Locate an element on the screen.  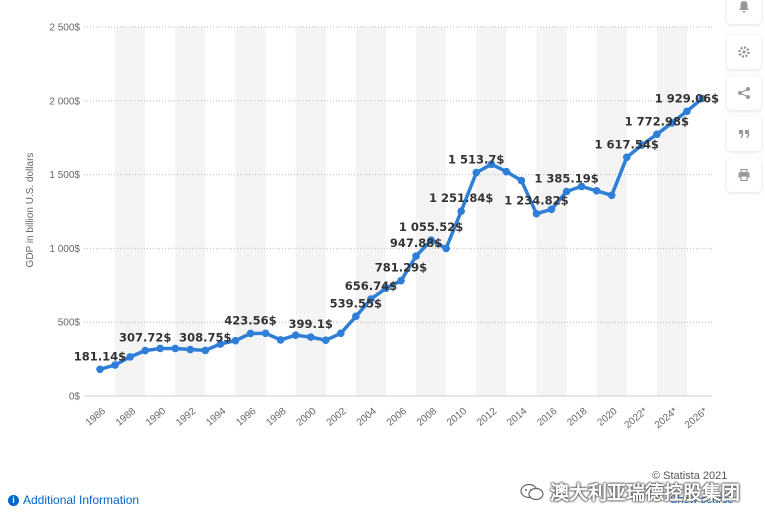
notification-button is located at coordinates (744, 12).